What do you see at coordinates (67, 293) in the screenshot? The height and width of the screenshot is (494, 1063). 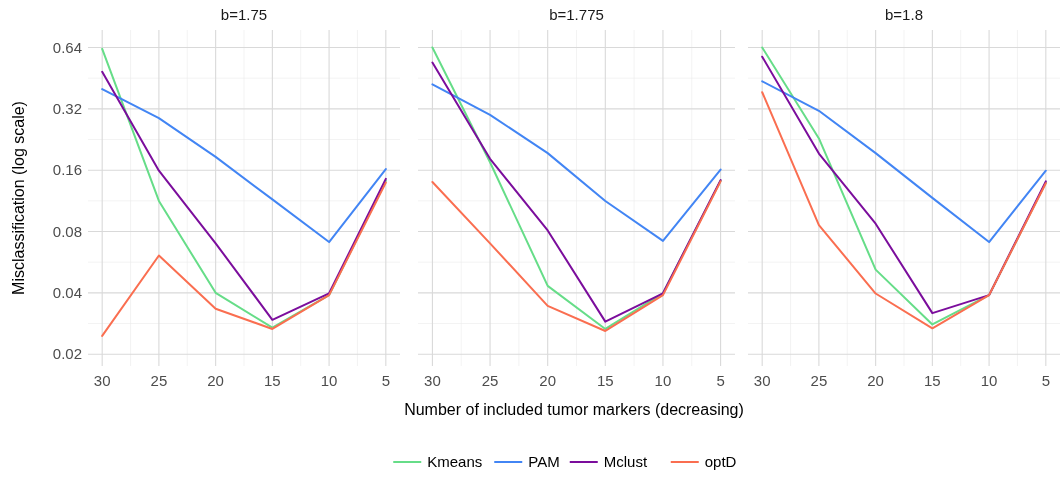 I see `y-tick-label: 0.04` at bounding box center [67, 293].